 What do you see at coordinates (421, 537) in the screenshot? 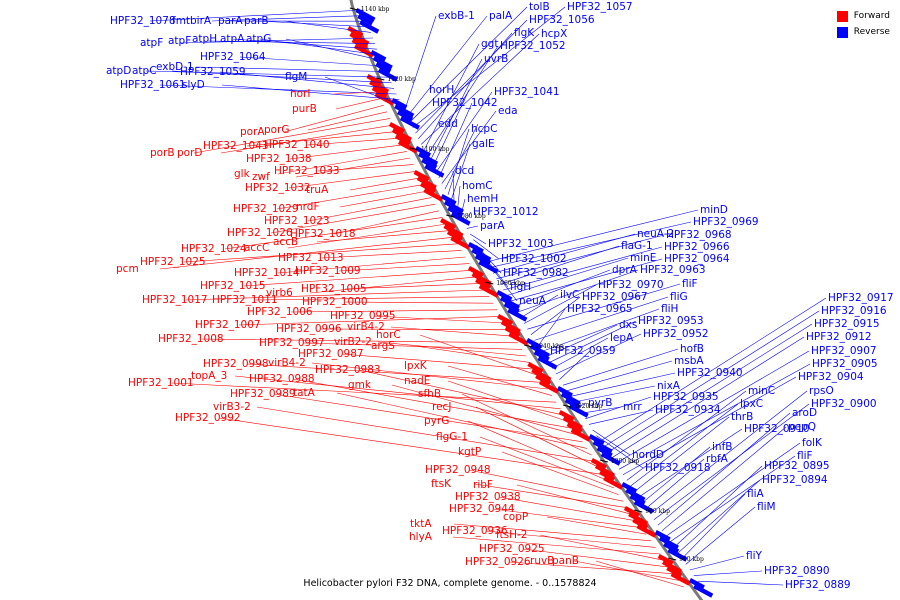
I see `forward-gene-label: hlyA` at bounding box center [421, 537].